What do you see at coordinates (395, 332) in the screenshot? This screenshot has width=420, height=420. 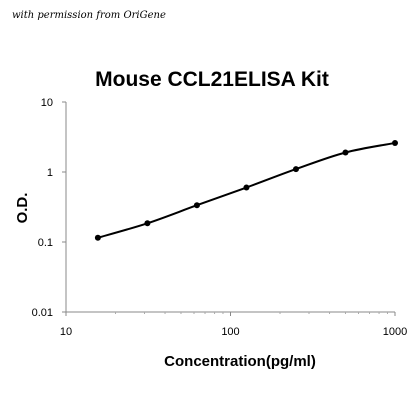 I see `x-tick-label: 1000` at bounding box center [395, 332].